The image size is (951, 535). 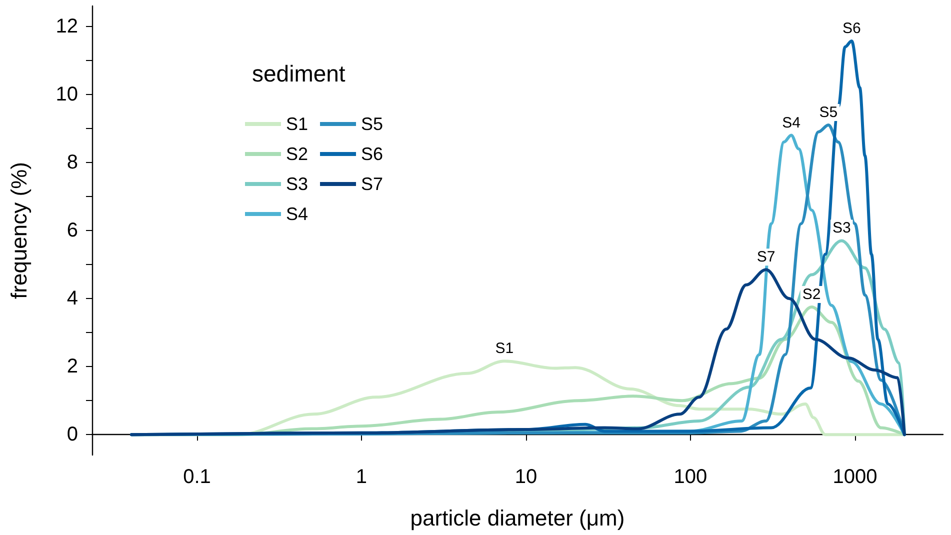 I want to click on text: S3, so click(x=841, y=228).